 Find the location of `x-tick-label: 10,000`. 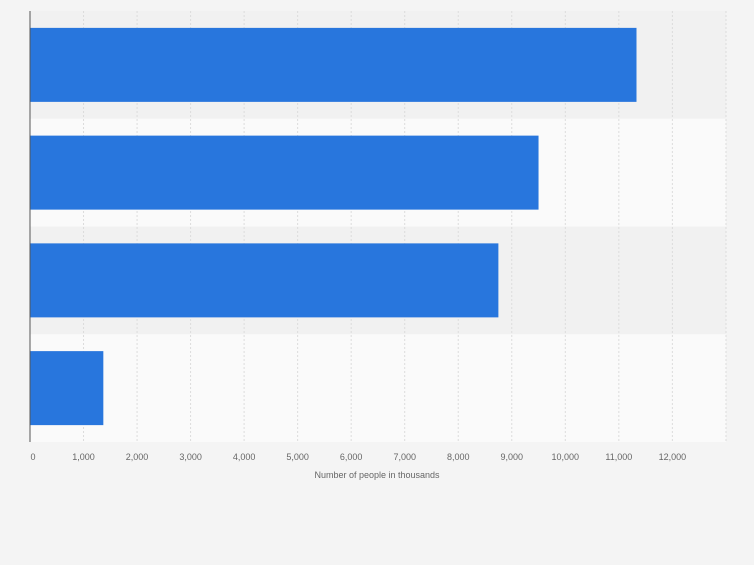

x-tick-label: 10,000 is located at coordinates (566, 457).